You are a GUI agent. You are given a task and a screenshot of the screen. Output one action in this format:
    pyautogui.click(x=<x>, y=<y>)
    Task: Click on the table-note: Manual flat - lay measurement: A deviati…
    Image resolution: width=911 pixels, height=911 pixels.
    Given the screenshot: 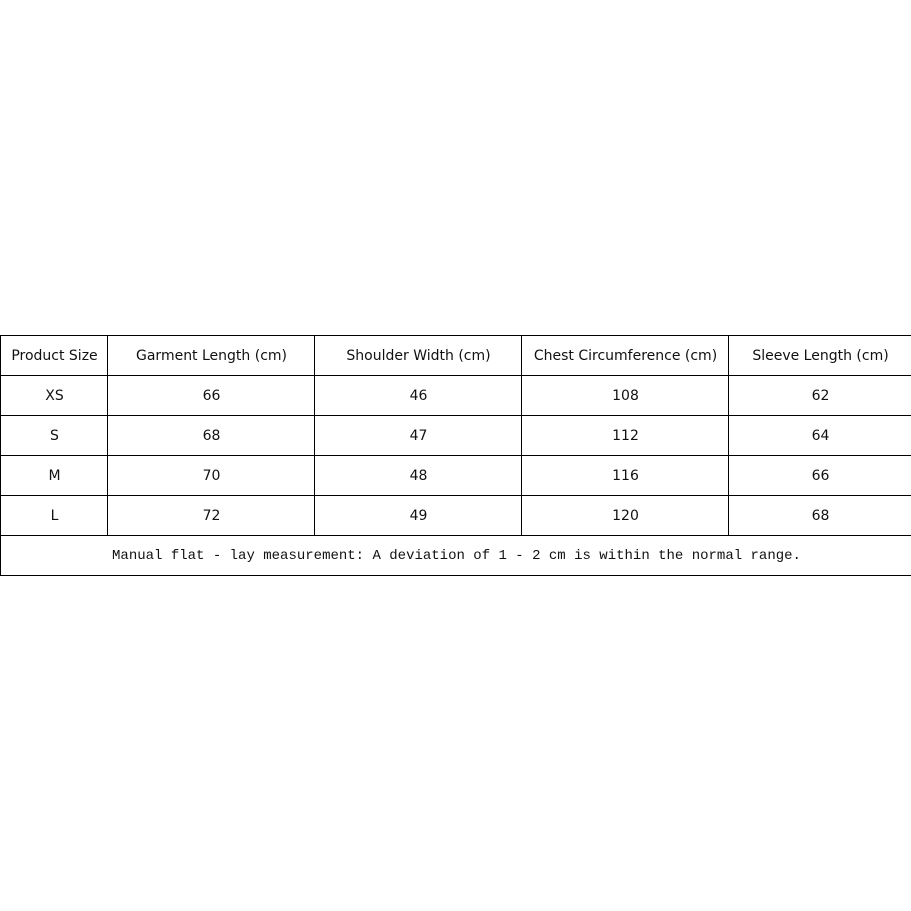 What is the action you would take?
    pyautogui.click(x=455, y=555)
    